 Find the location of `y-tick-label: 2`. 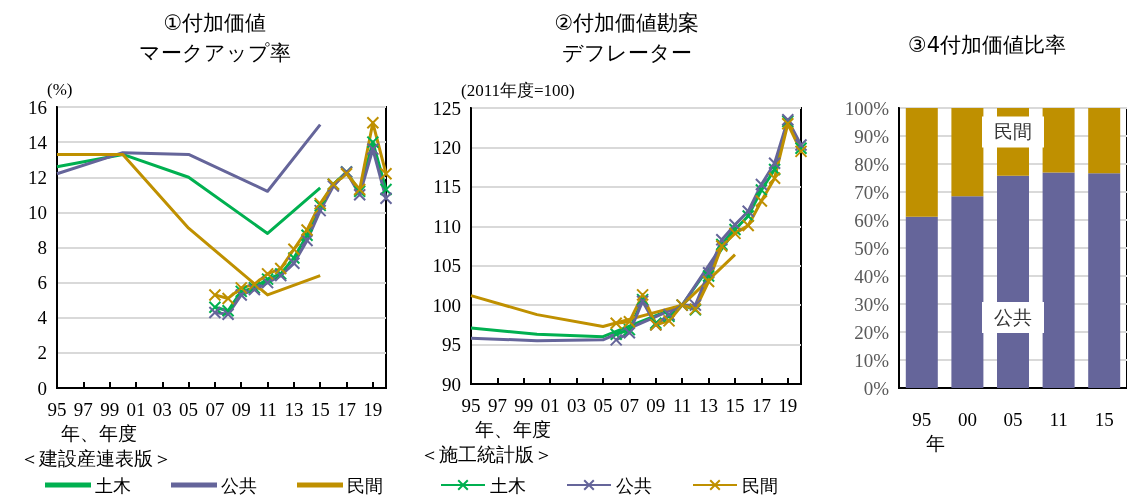

y-tick-label: 2 is located at coordinates (42, 353).